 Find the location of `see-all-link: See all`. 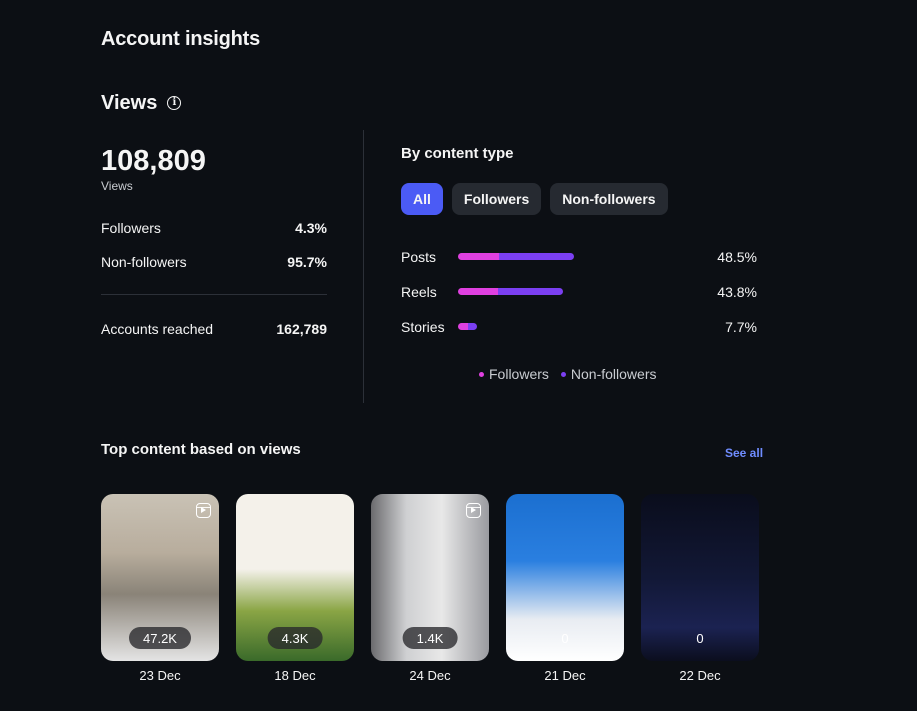

see-all-link: See all is located at coordinates (744, 453).